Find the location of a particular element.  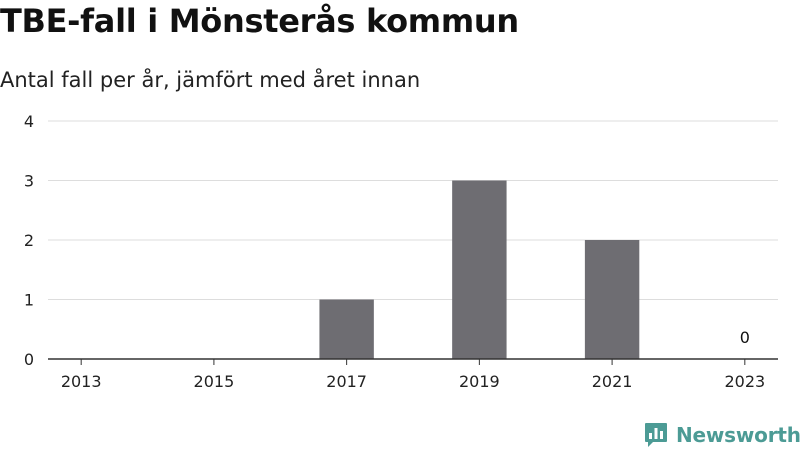

data-labels: 0 is located at coordinates (745, 337).